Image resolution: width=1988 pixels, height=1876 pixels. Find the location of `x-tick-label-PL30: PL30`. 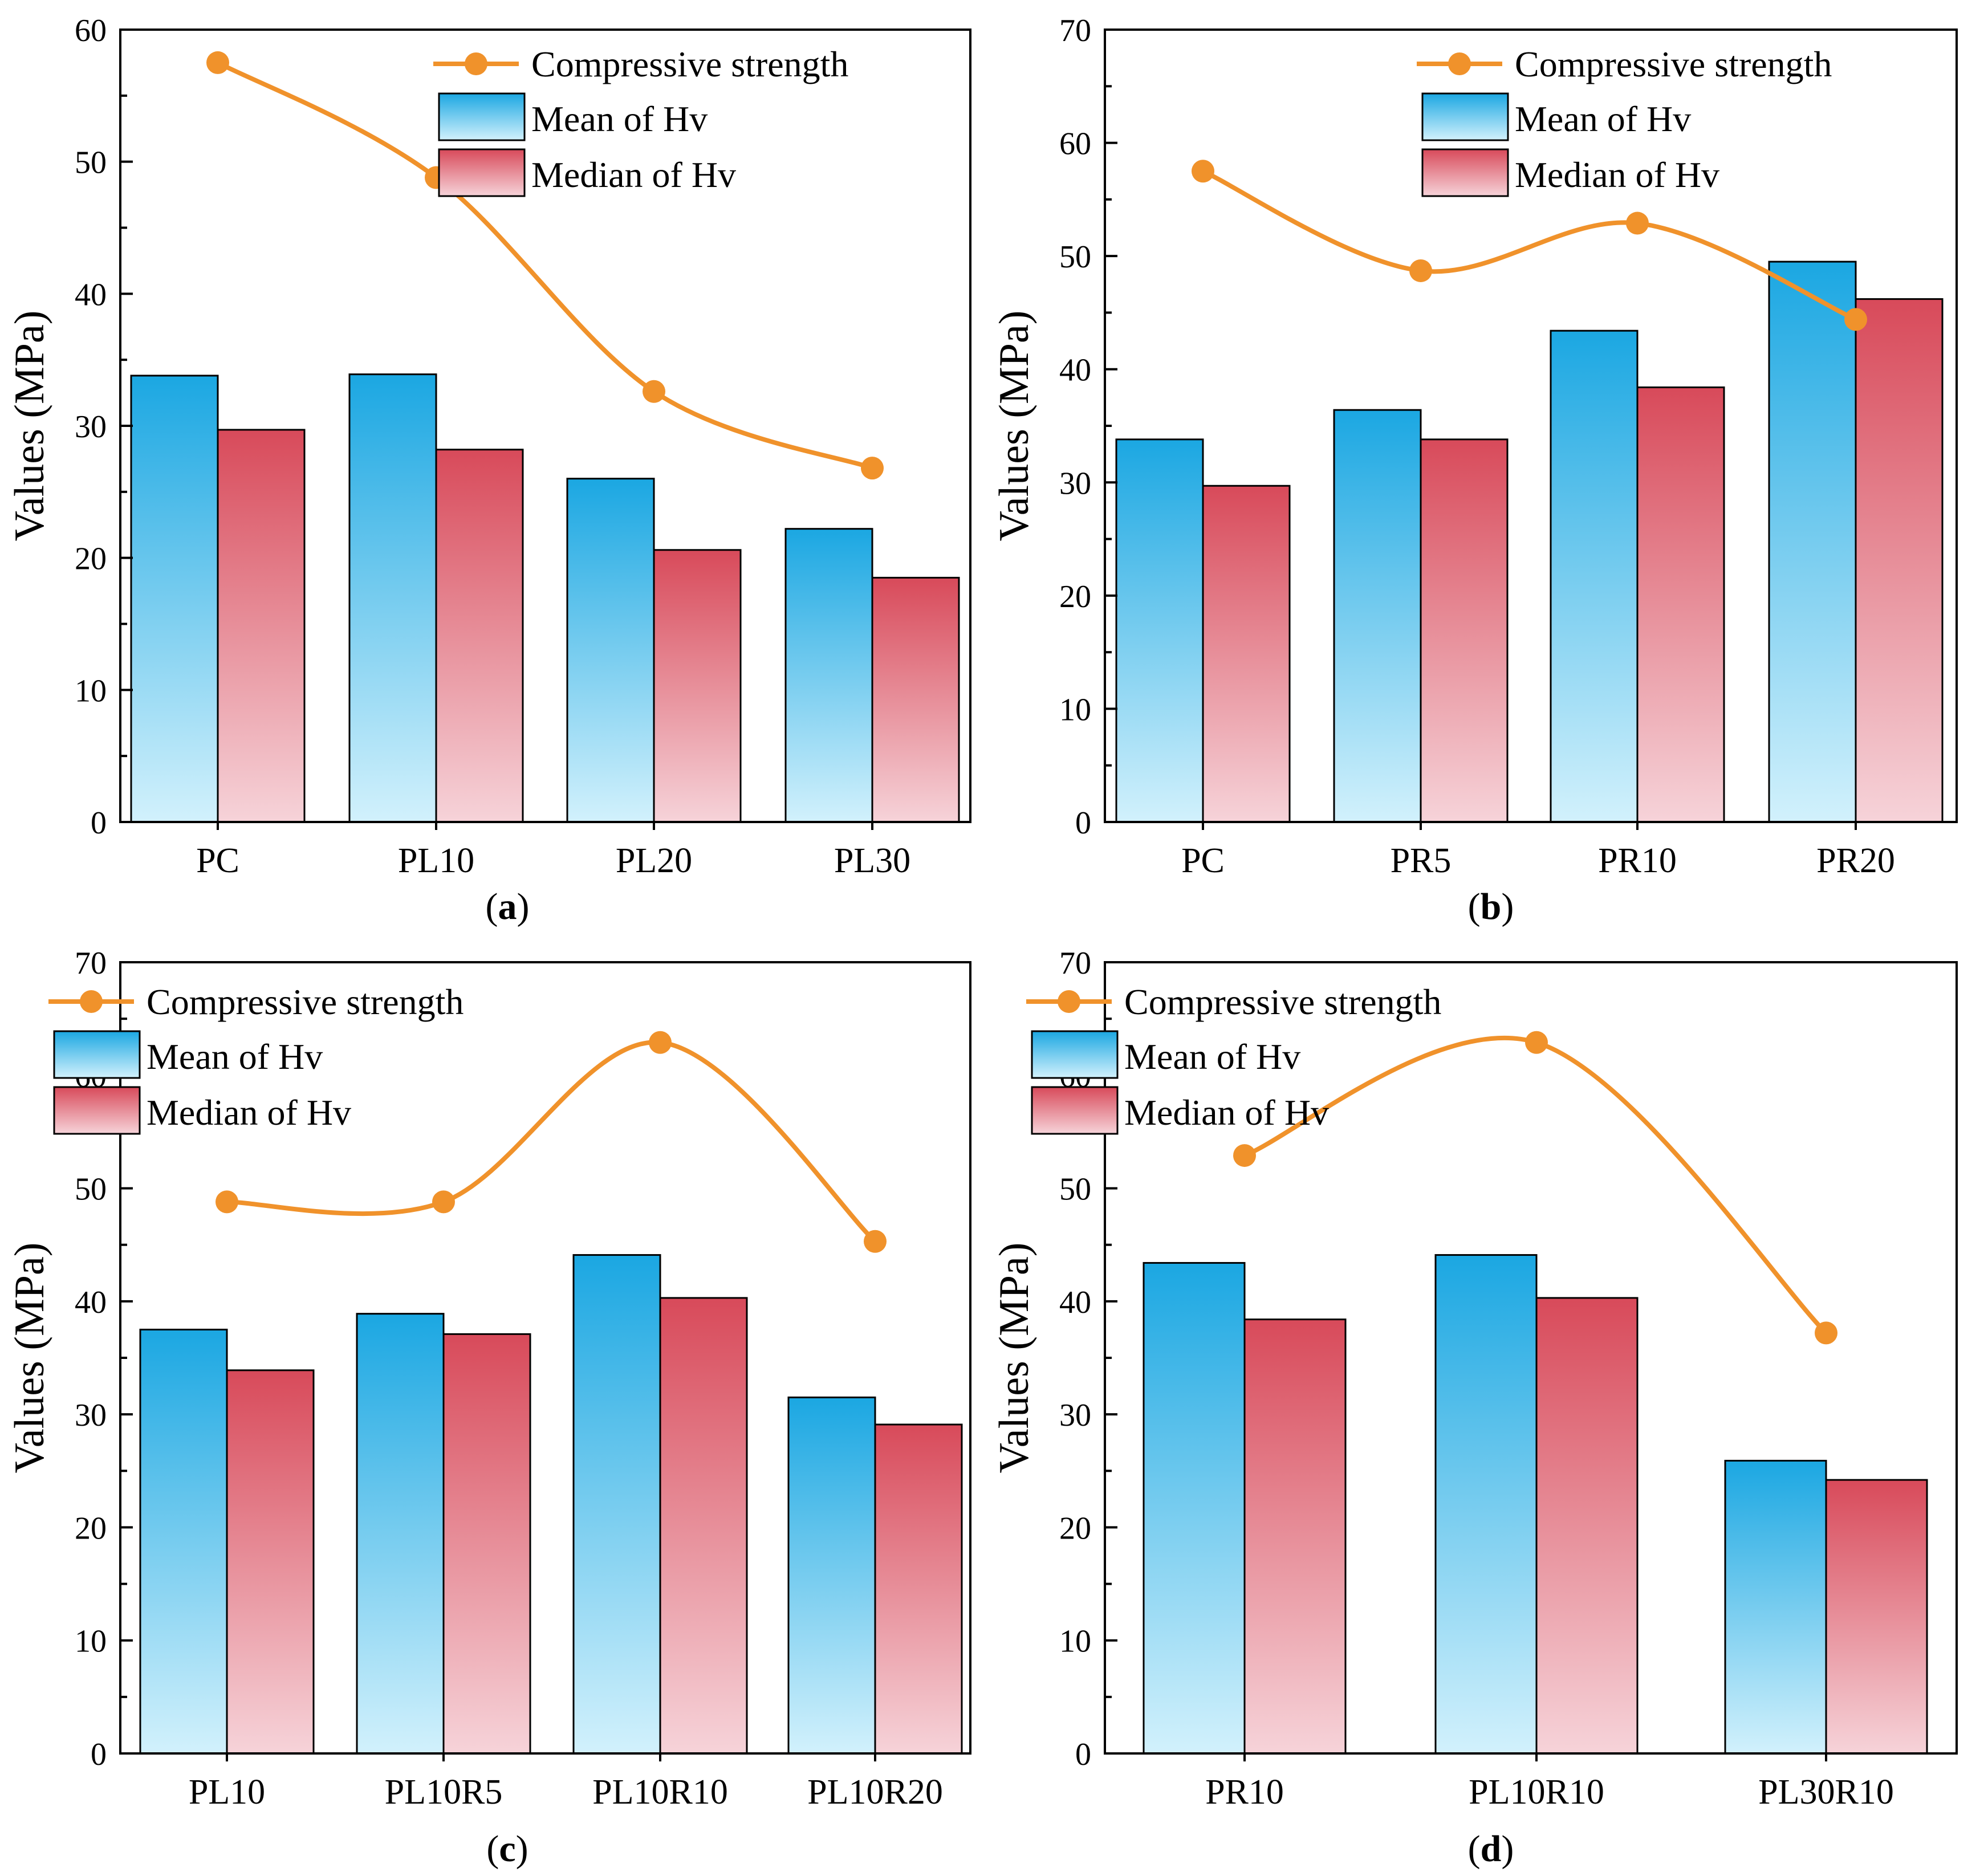

x-tick-label-PL30: PL30 is located at coordinates (872, 860).